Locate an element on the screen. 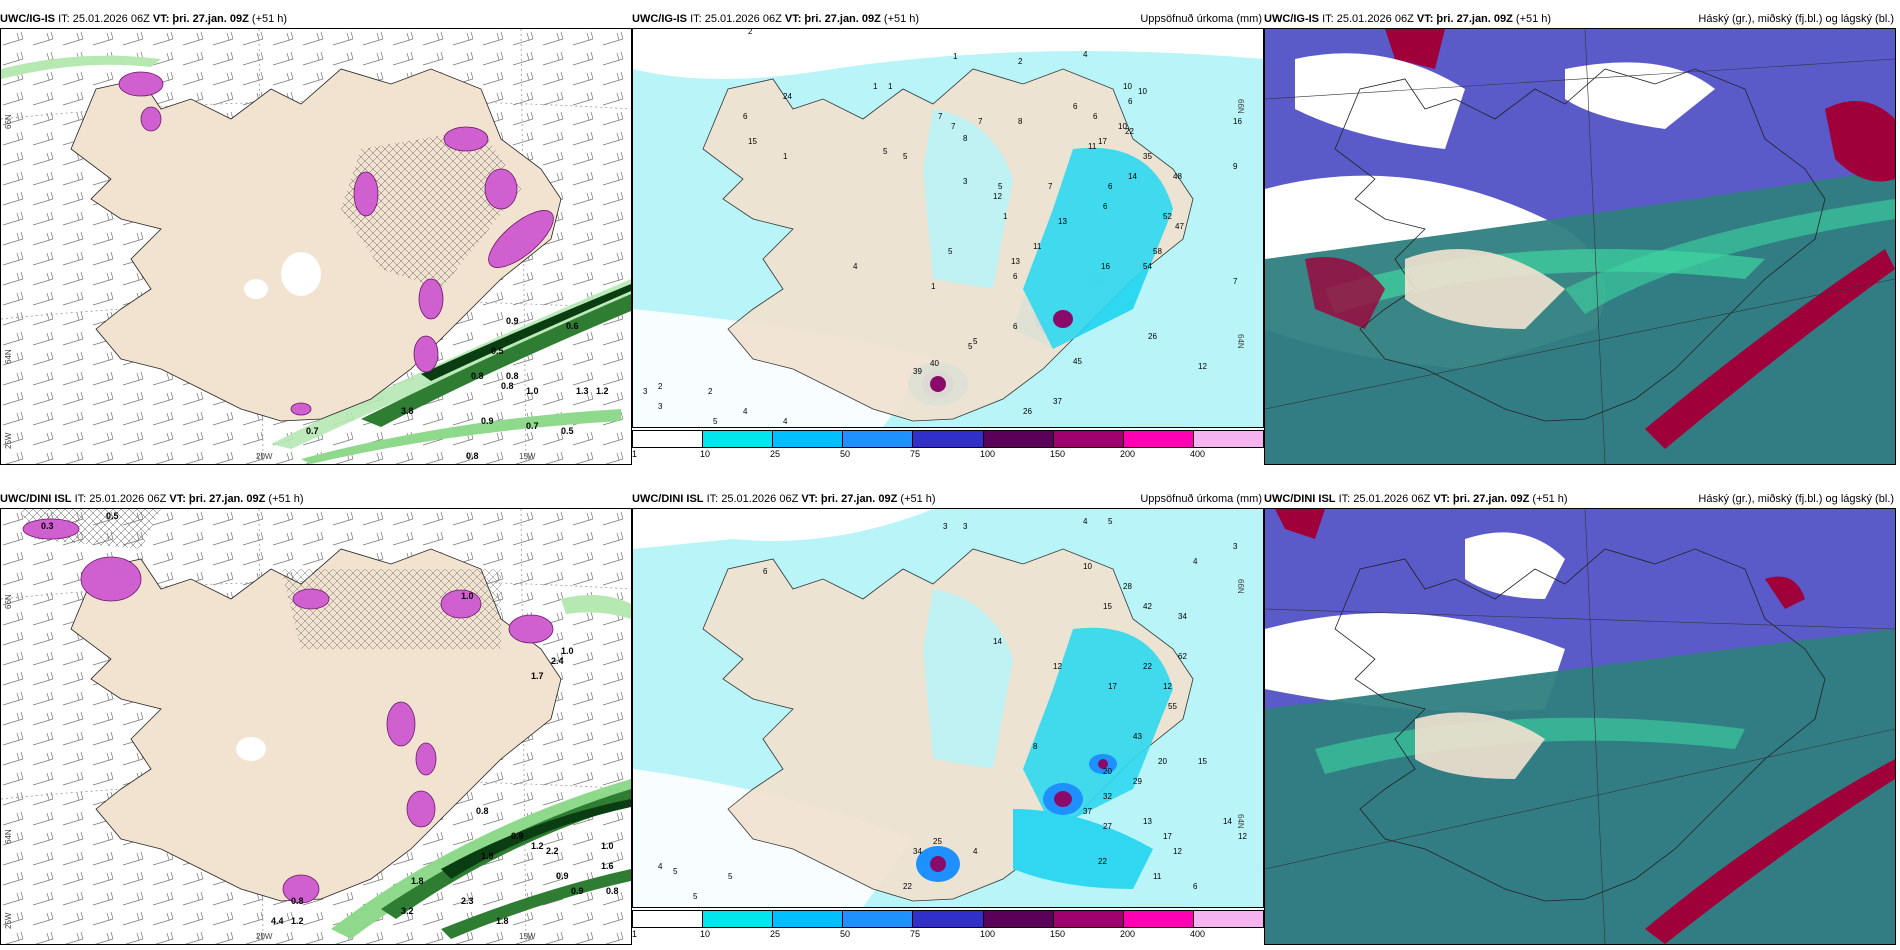 This screenshot has width=1900, height=950. svg-text: 17 is located at coordinates (1112, 686).